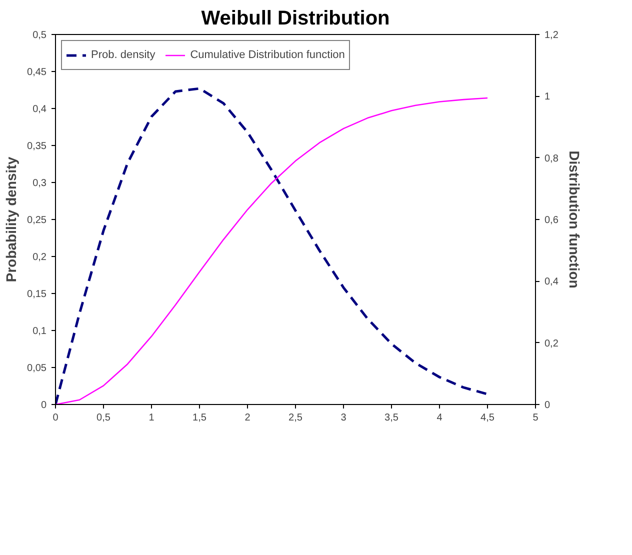 The width and height of the screenshot is (632, 555). I want to click on x-tick-label: 3,5, so click(391, 418).